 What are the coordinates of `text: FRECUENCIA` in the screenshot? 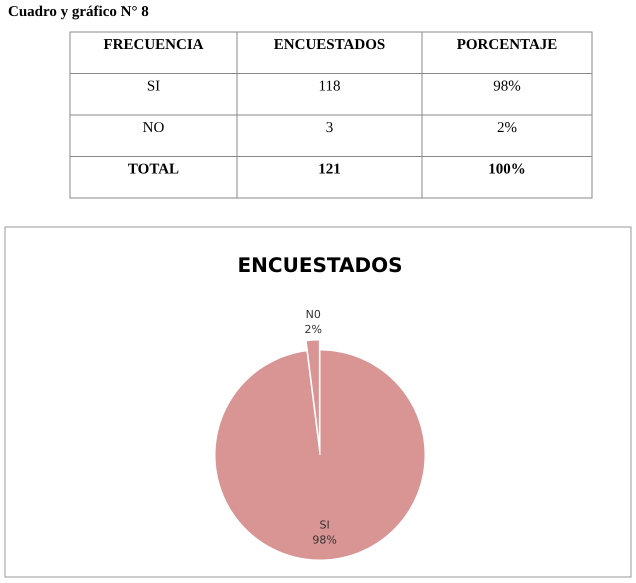 It's located at (153, 45).